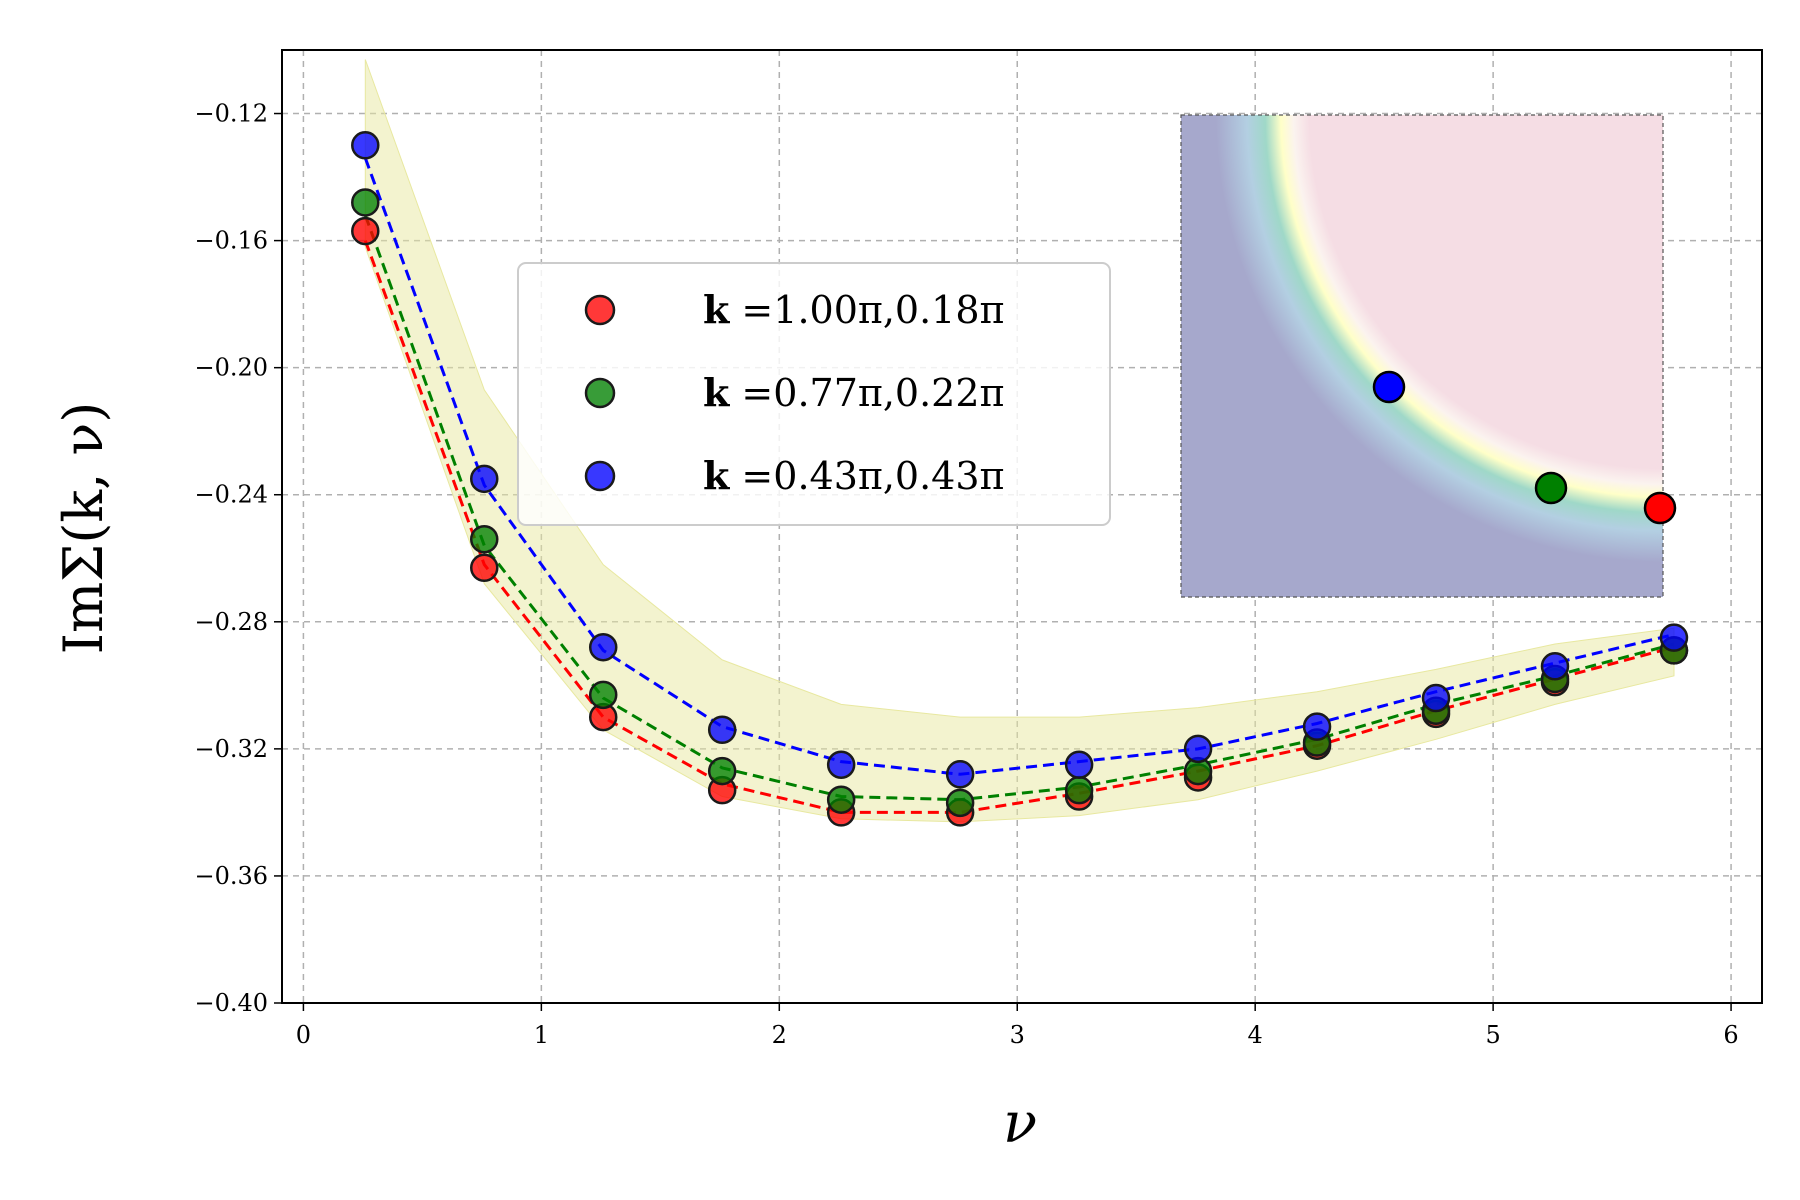  Describe the element at coordinates (231, 876) in the screenshot. I see `y-tick-label: −0.36` at that location.